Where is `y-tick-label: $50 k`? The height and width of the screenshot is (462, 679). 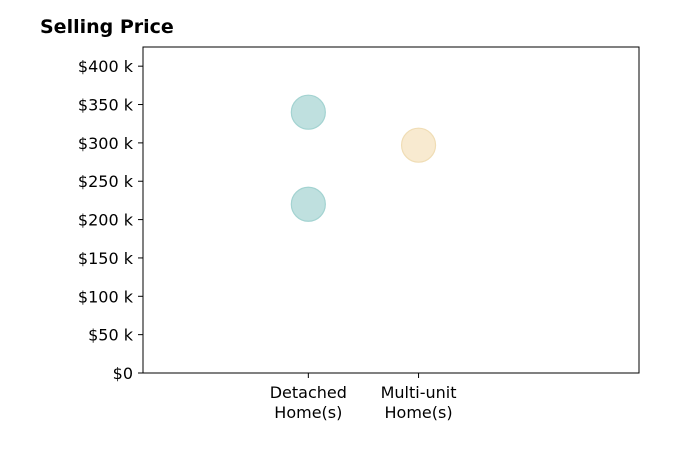
y-tick-label: $50 k is located at coordinates (111, 335).